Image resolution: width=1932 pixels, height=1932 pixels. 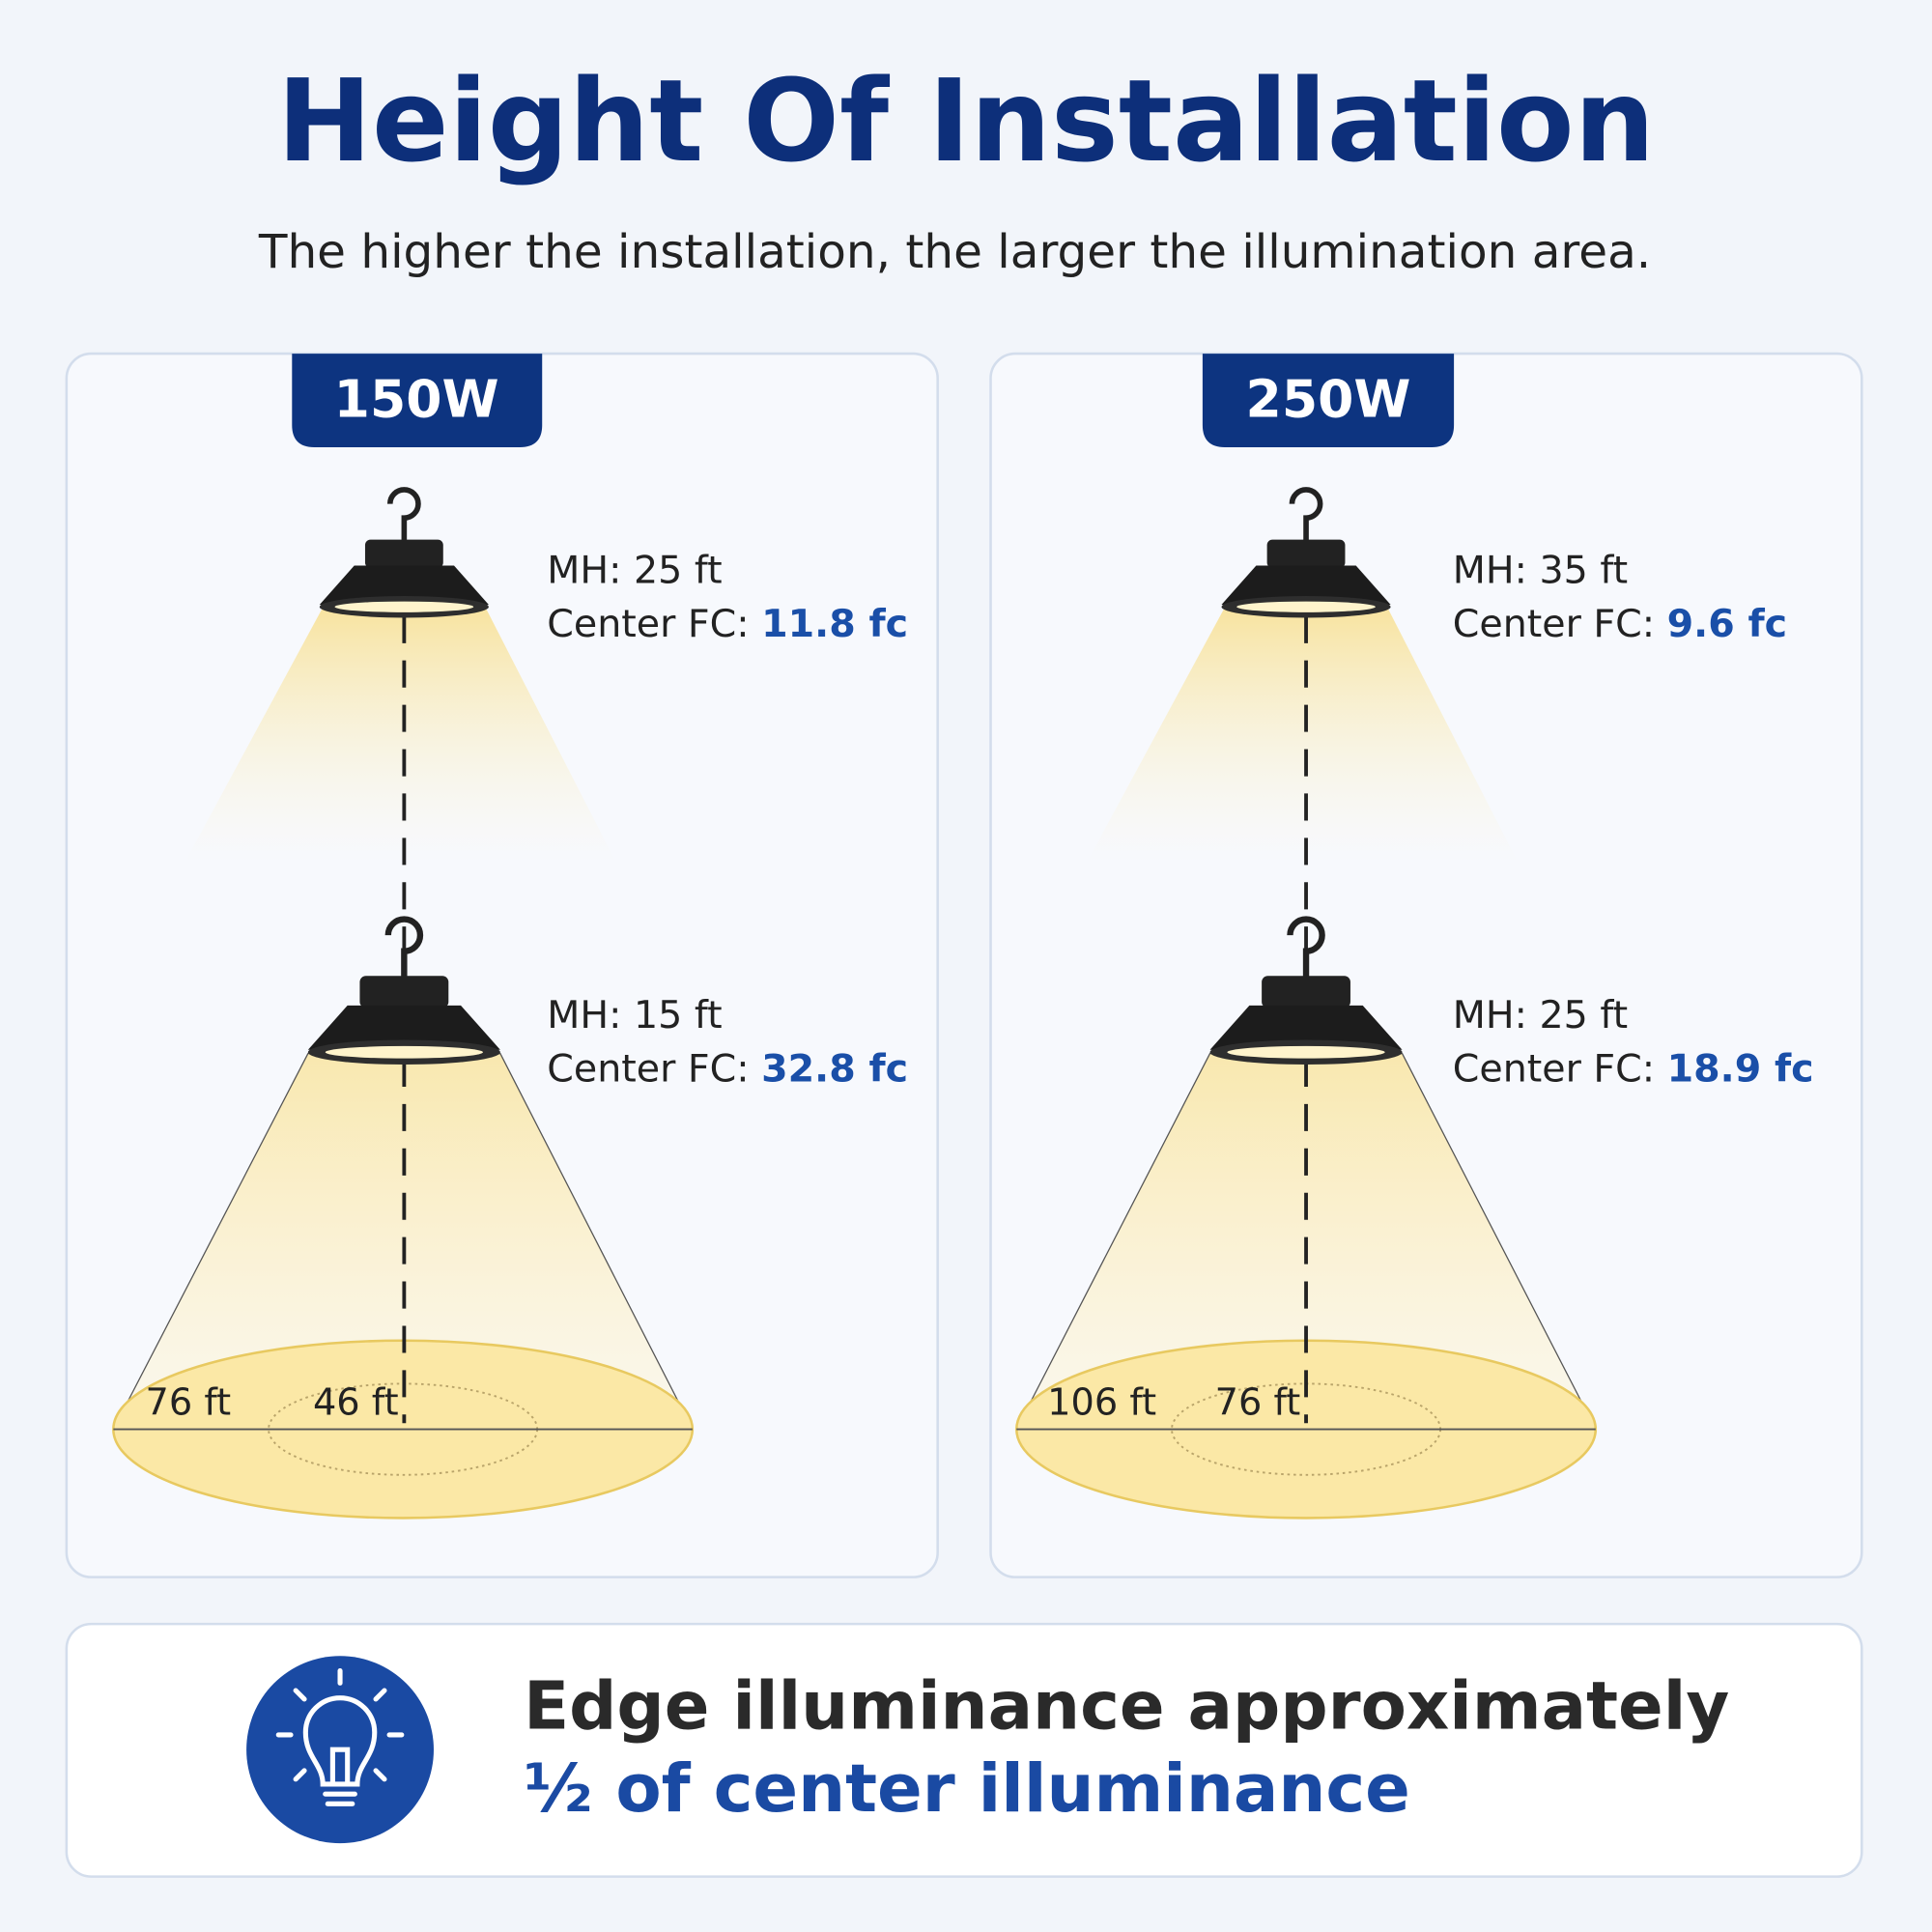 What do you see at coordinates (966, 121) in the screenshot?
I see `title: Height Of Installation` at bounding box center [966, 121].